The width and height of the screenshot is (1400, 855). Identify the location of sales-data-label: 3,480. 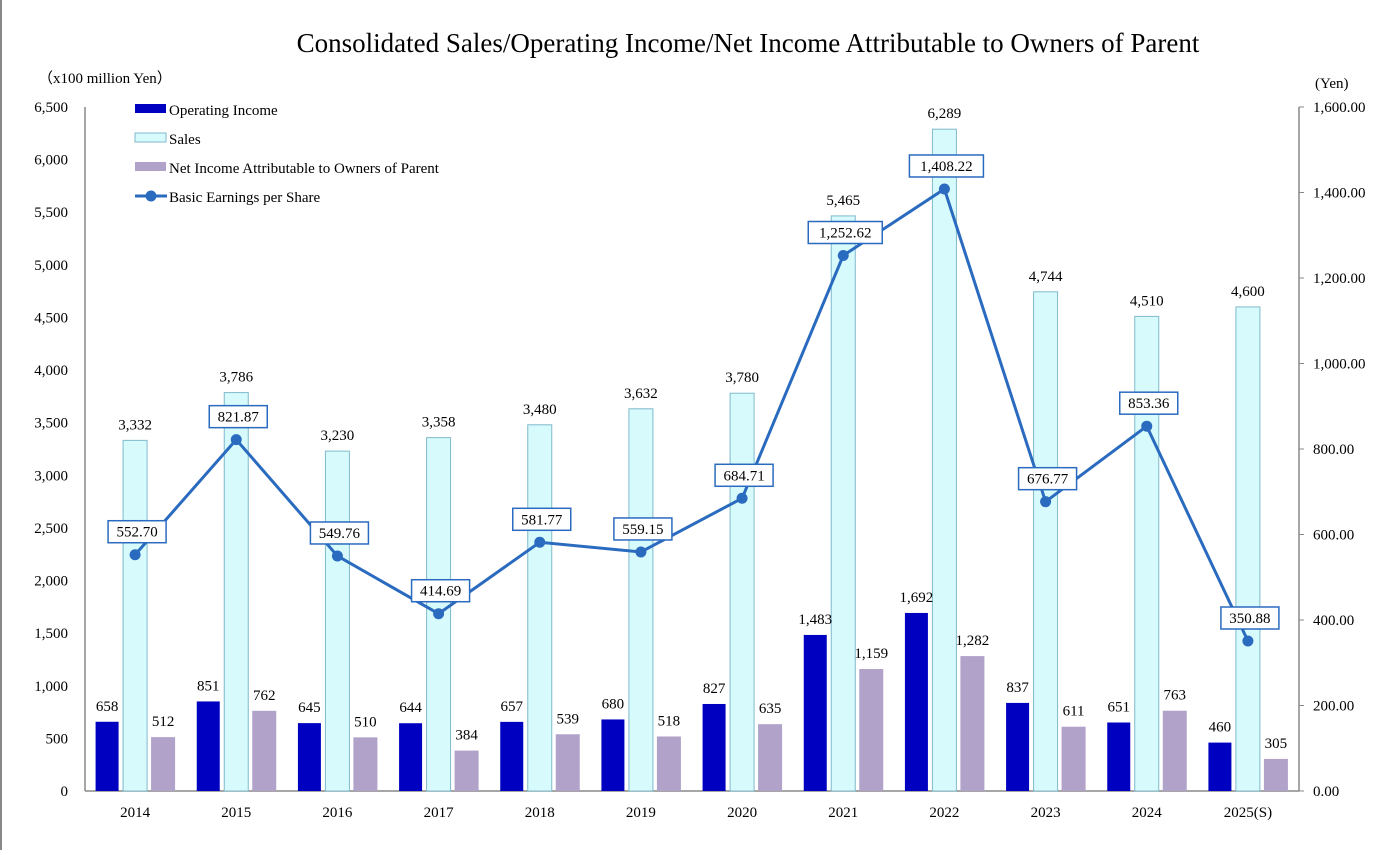
(540, 410).